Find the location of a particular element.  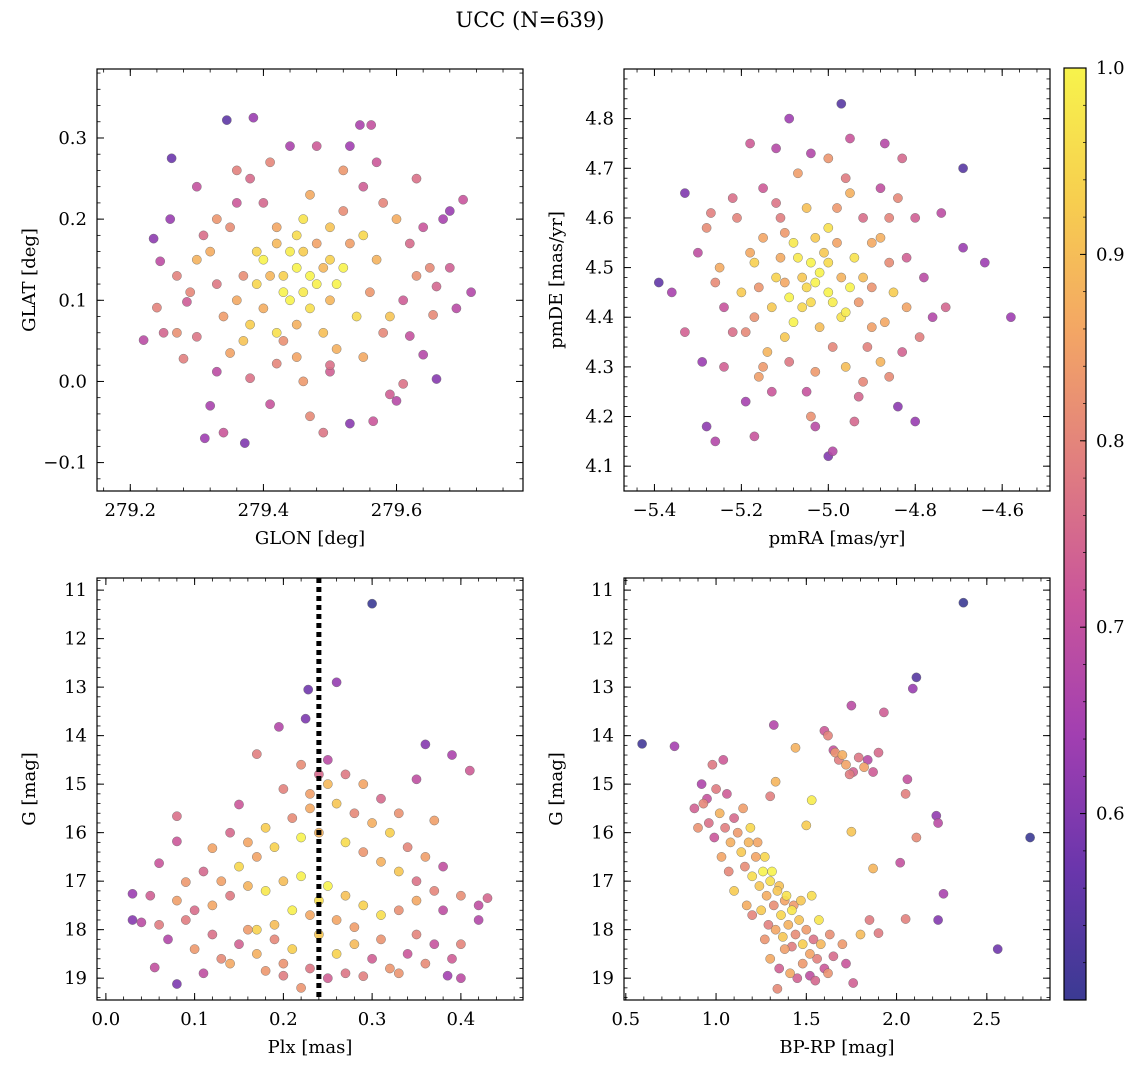

colorbar-tick-label: 0.6 is located at coordinates (1110, 814).